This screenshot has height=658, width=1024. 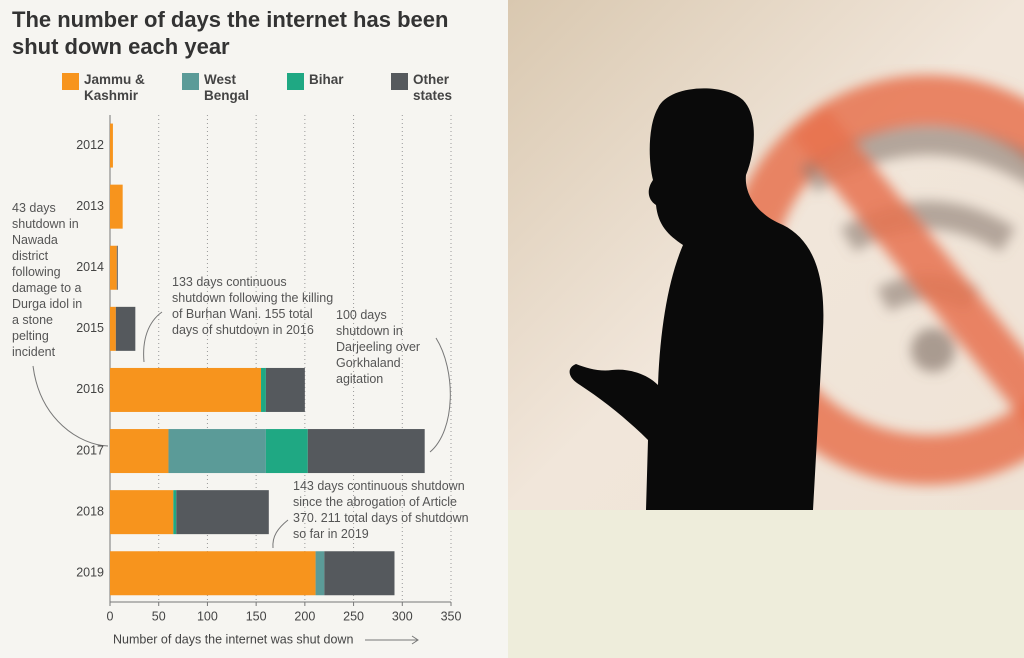 I want to click on y-tick-label: 2014, so click(x=90, y=267).